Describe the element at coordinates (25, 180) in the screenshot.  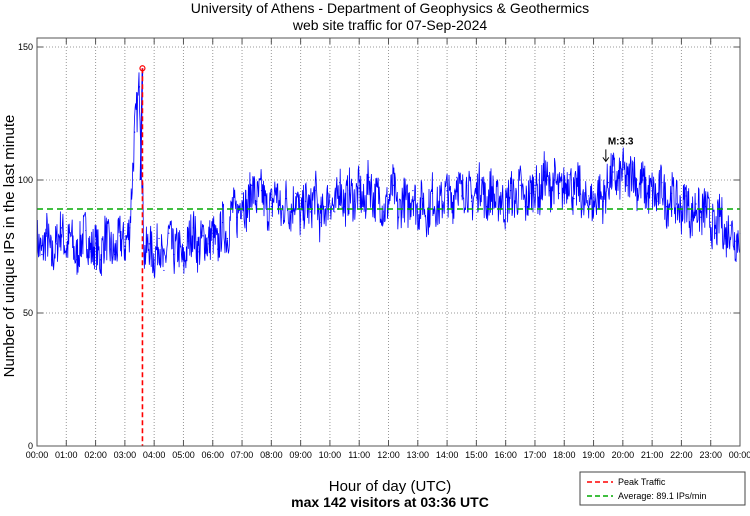
I see `y-tick-label: 100` at that location.